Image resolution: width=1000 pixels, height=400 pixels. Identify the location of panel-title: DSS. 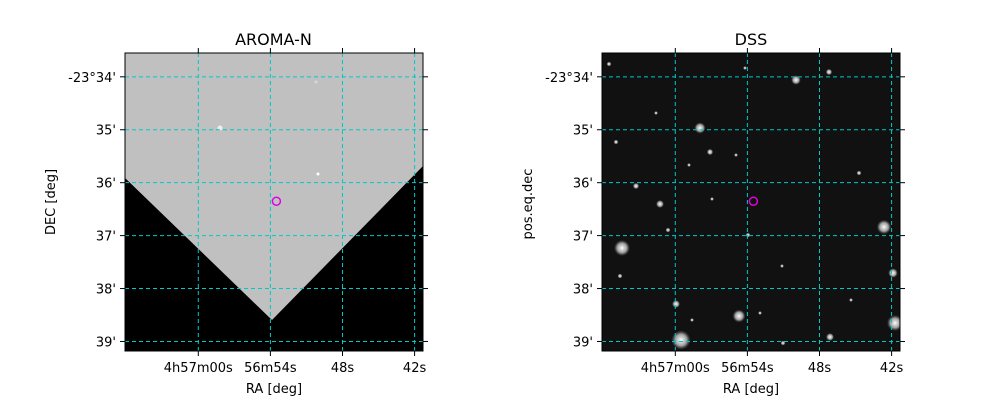
(751, 39).